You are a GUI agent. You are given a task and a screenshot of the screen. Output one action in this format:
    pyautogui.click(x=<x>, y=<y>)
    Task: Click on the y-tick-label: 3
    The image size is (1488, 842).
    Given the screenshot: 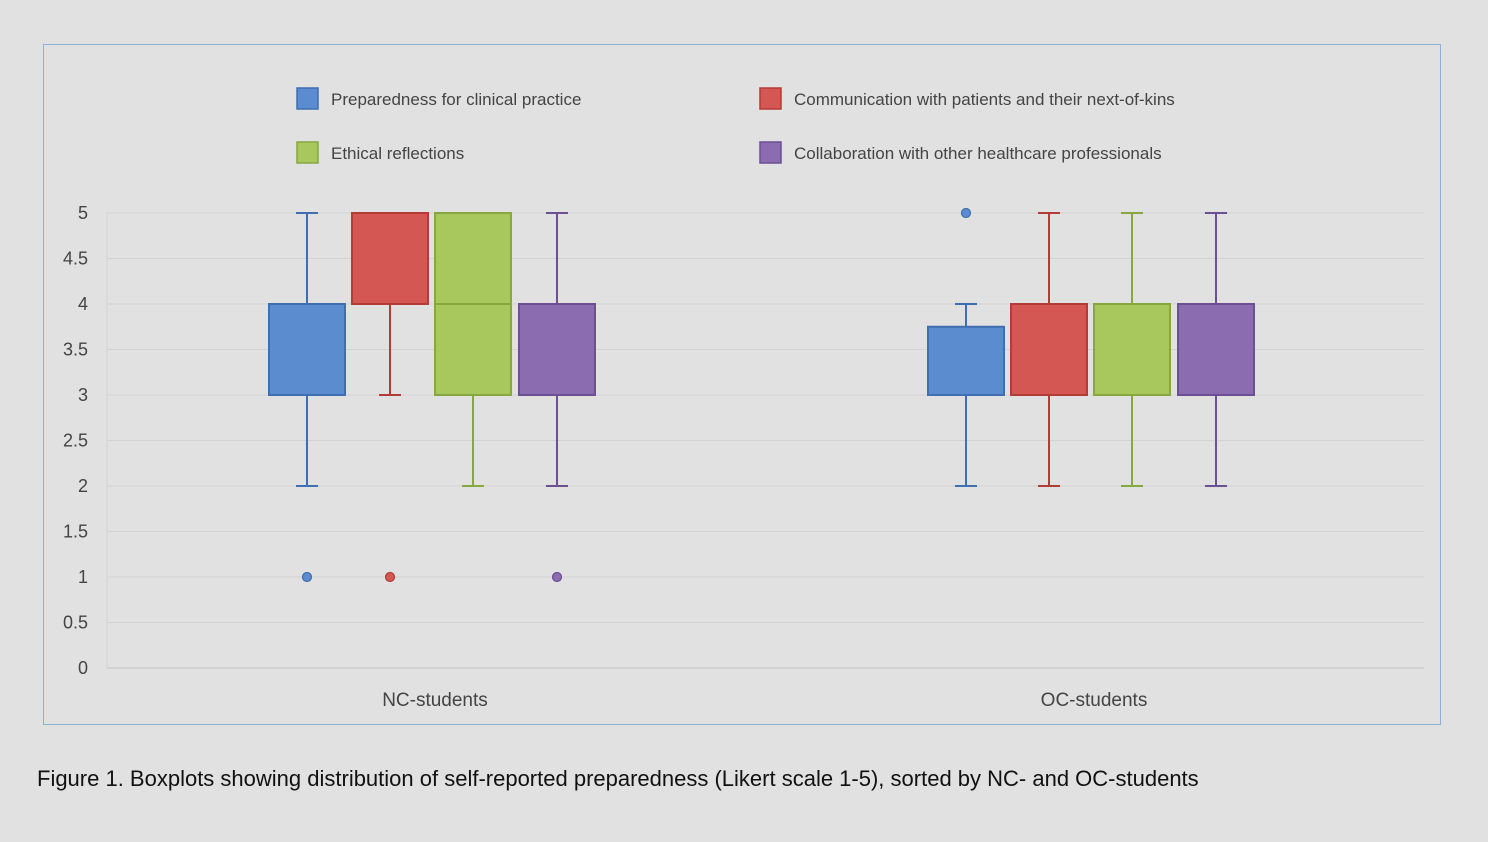 What is the action you would take?
    pyautogui.click(x=83, y=395)
    